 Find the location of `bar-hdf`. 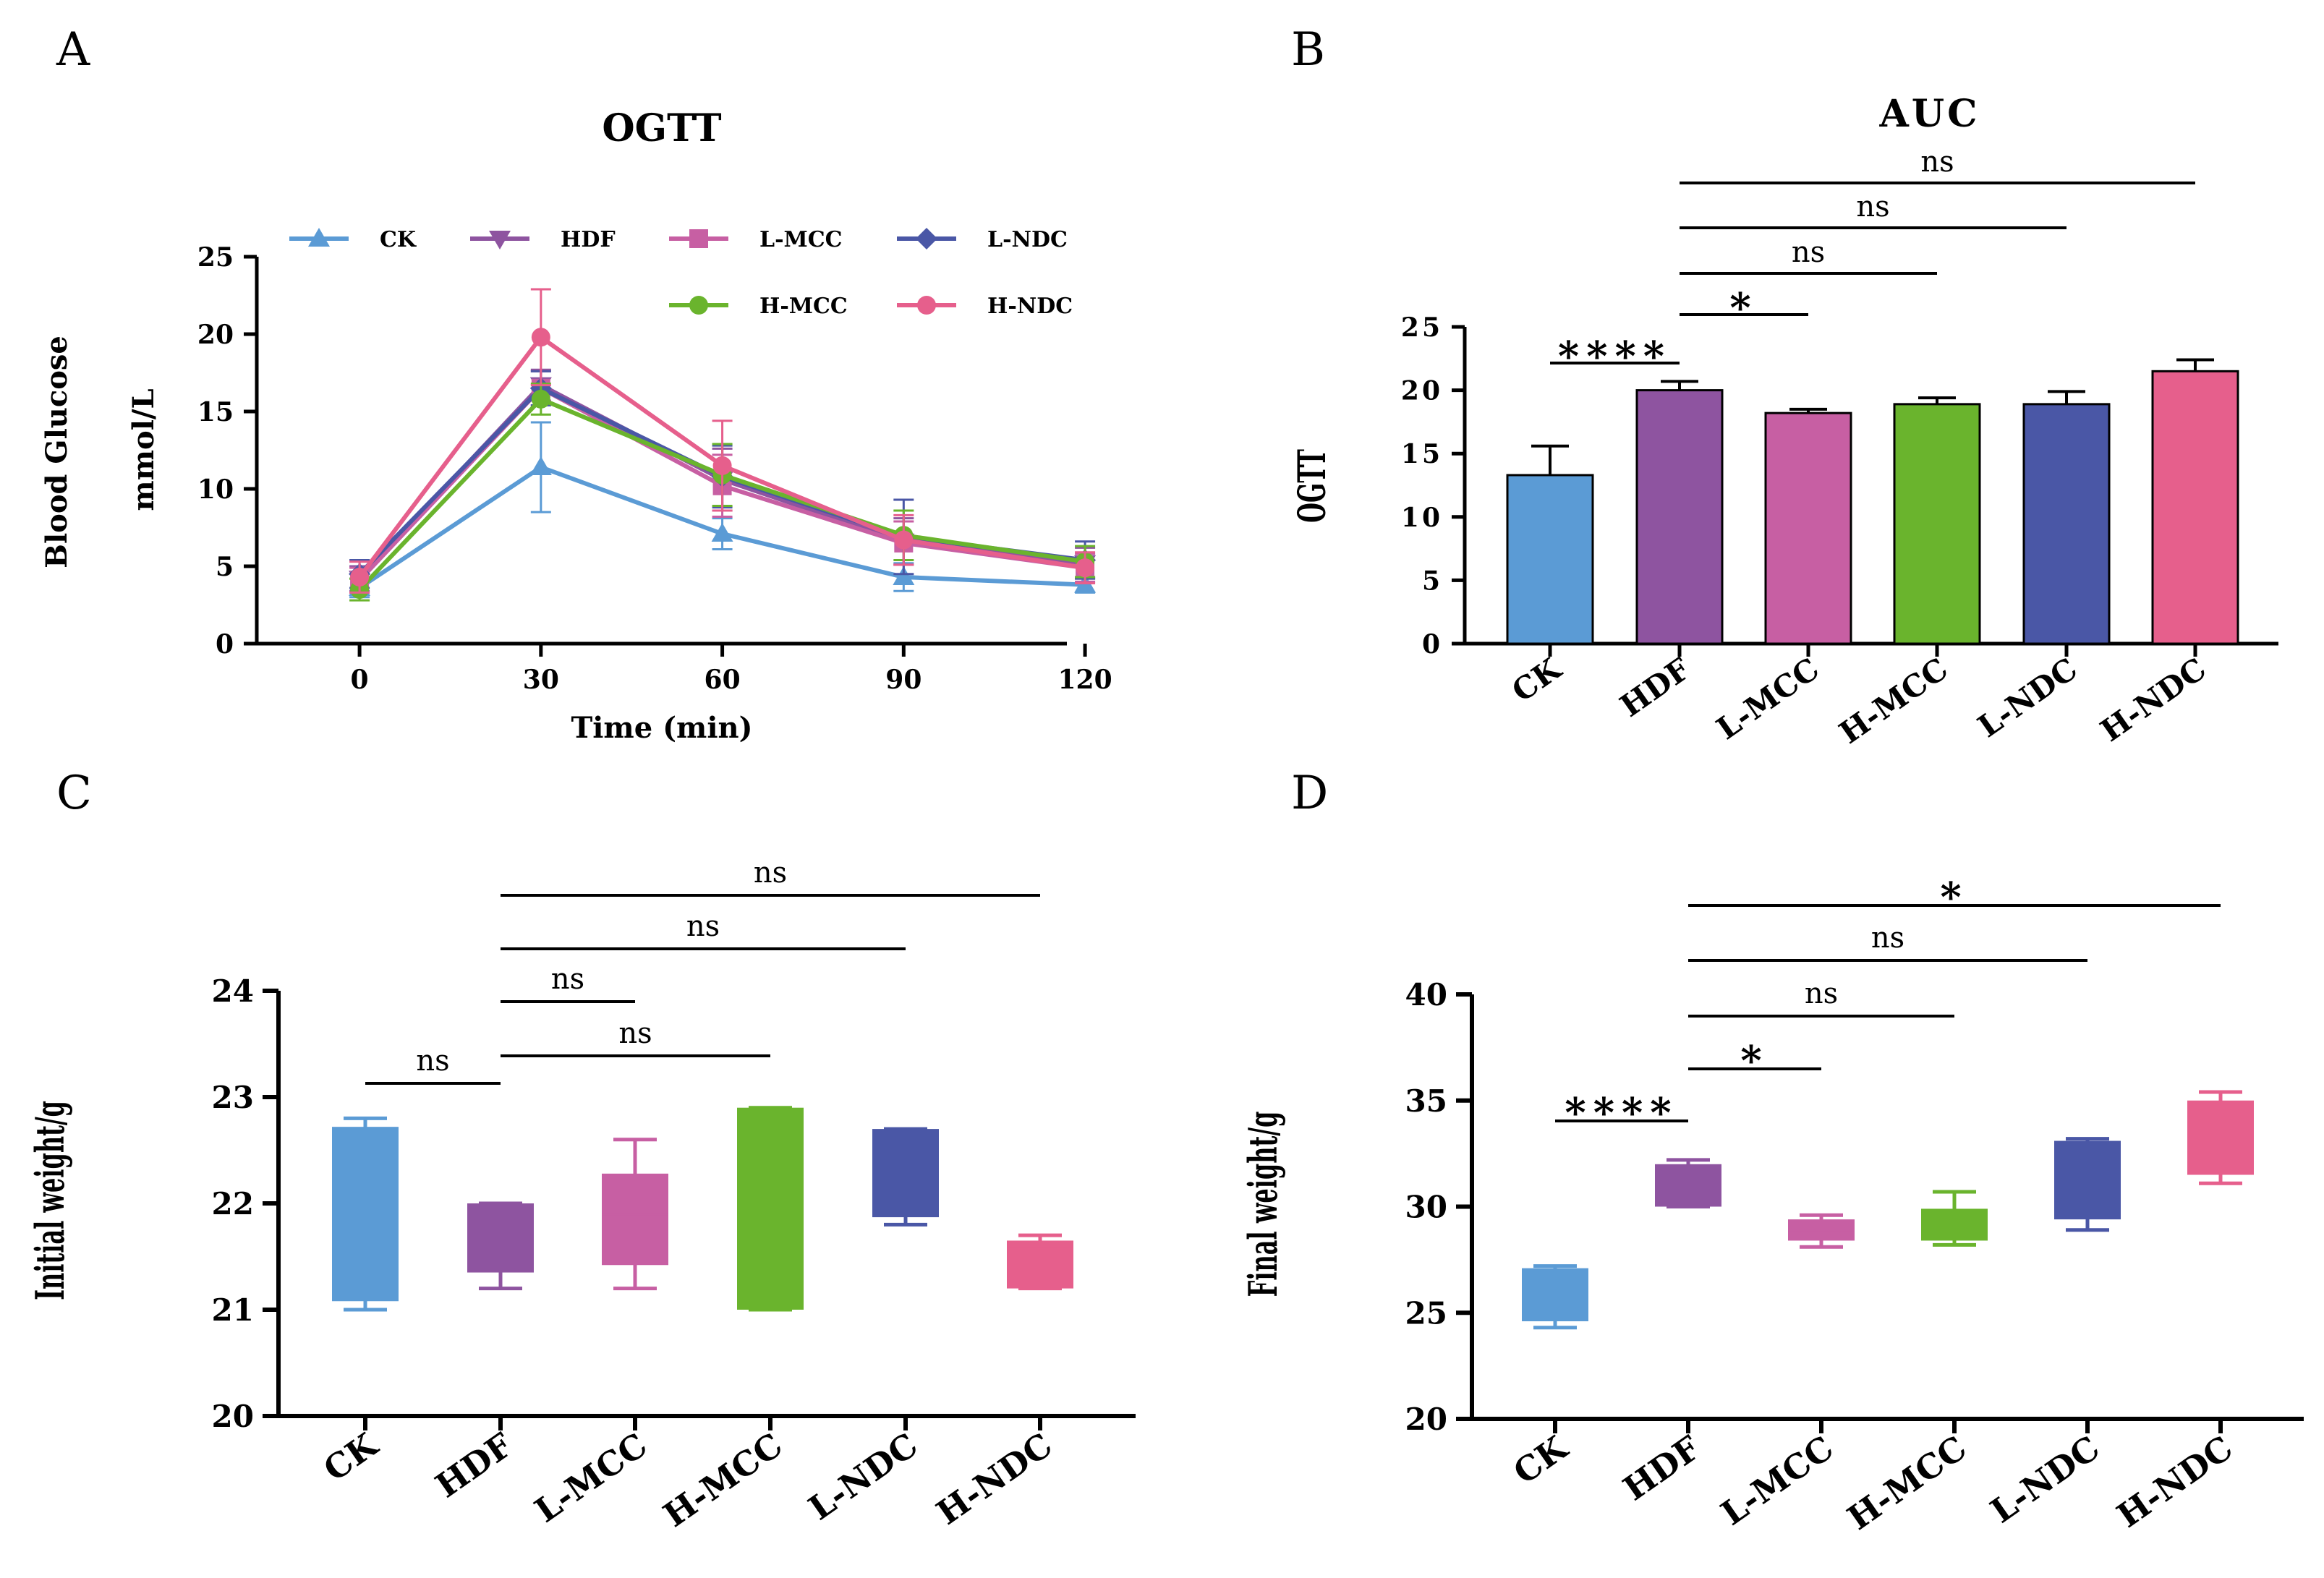

bar-hdf is located at coordinates (1679, 517).